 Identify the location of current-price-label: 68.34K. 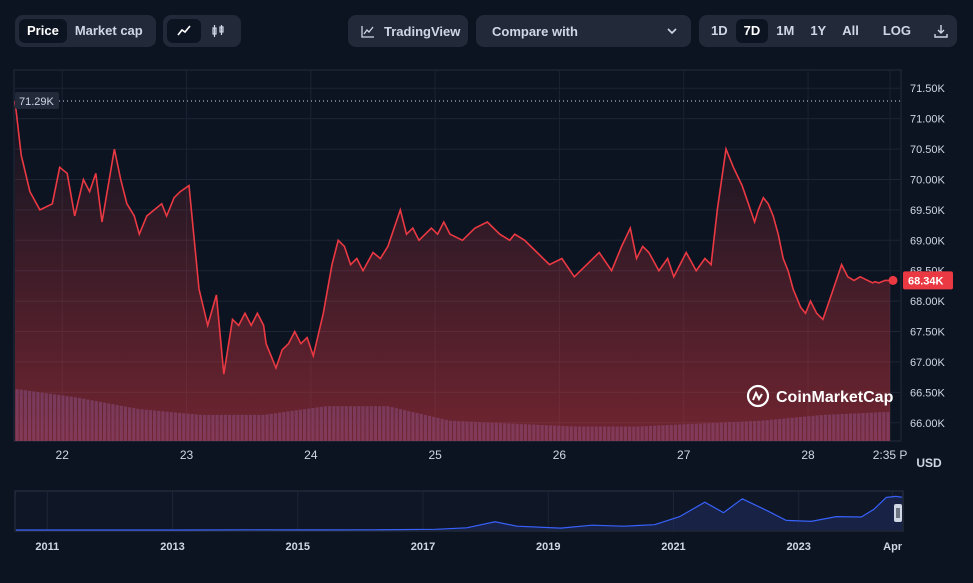
(928, 280).